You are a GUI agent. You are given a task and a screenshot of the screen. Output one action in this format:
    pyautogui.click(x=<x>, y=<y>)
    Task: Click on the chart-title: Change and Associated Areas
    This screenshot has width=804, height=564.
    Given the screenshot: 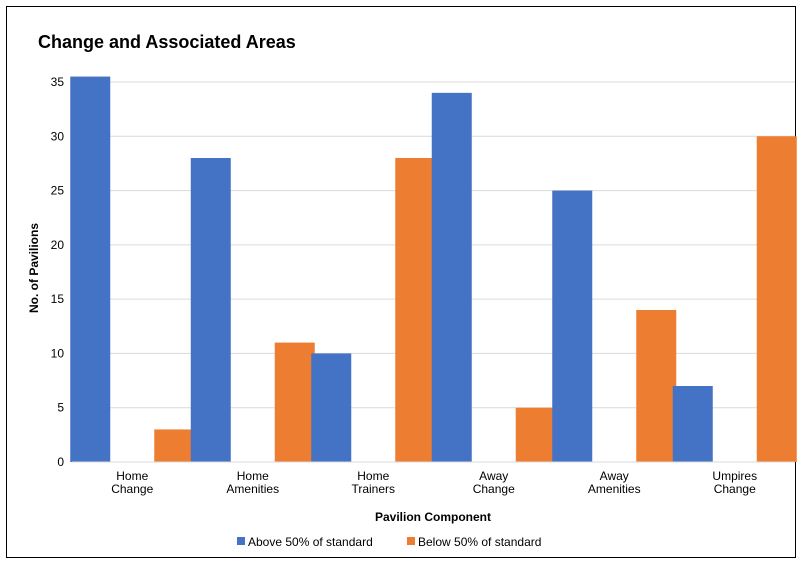 What is the action you would take?
    pyautogui.click(x=167, y=42)
    